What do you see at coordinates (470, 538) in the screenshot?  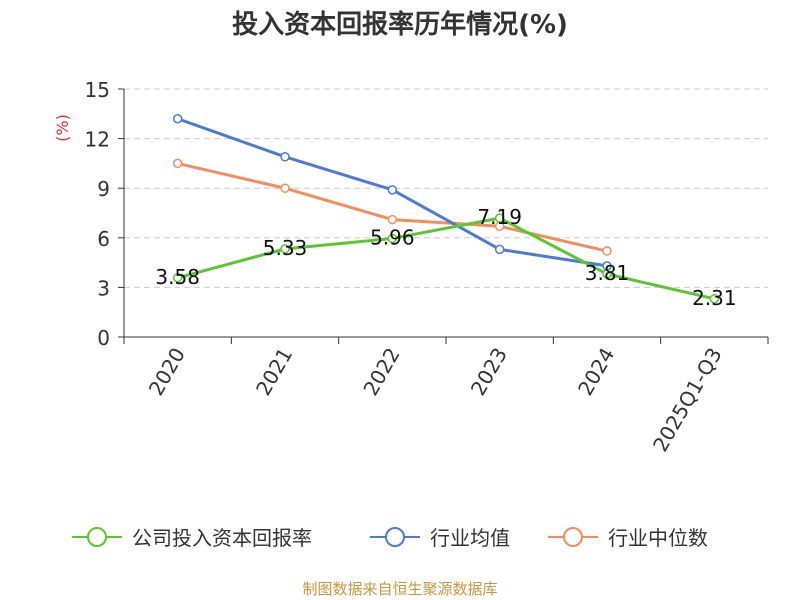 I see `legend-label: 行业均值` at bounding box center [470, 538].